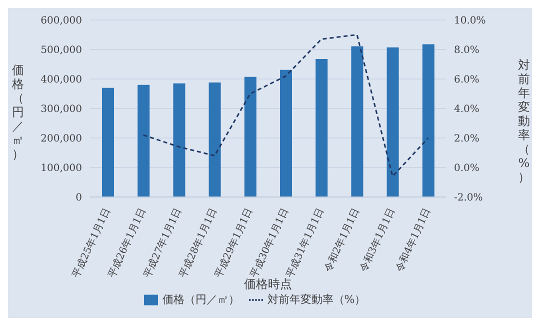 The height and width of the screenshot is (326, 540). What do you see at coordinates (467, 110) in the screenshot?
I see `y2-tick-label: 4.0%` at bounding box center [467, 110].